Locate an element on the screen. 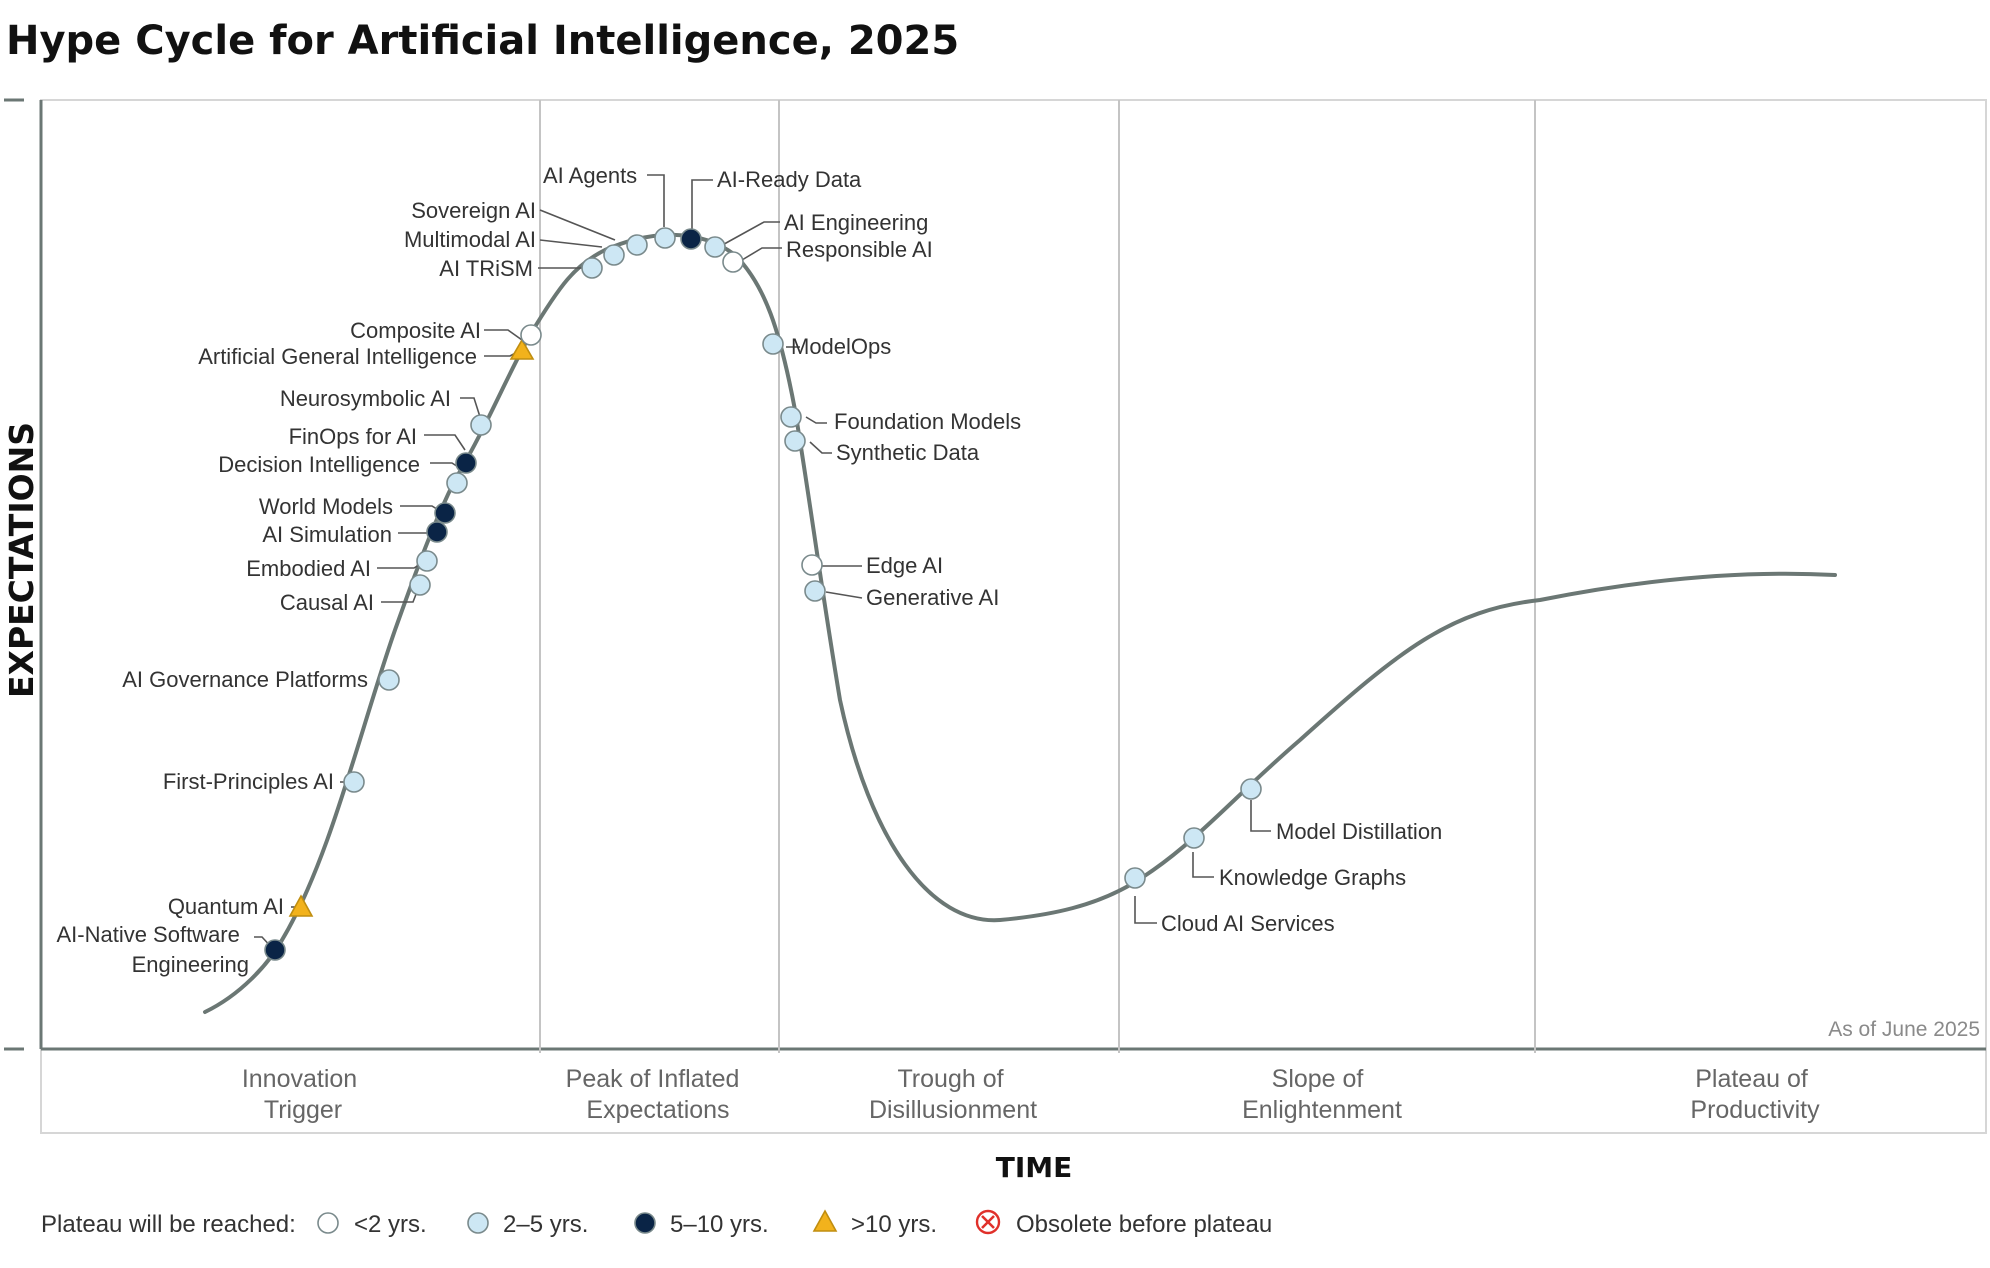  phase-label-innovation: Innovation Trigger is located at coordinates (303, 1094).